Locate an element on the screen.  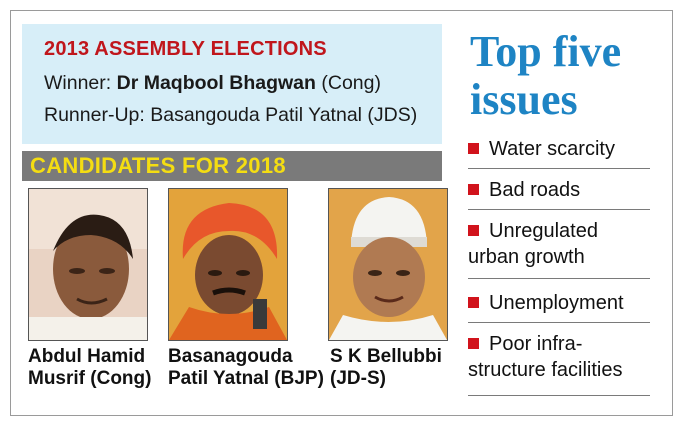
winner-label: Winner: is located at coordinates (78, 83).